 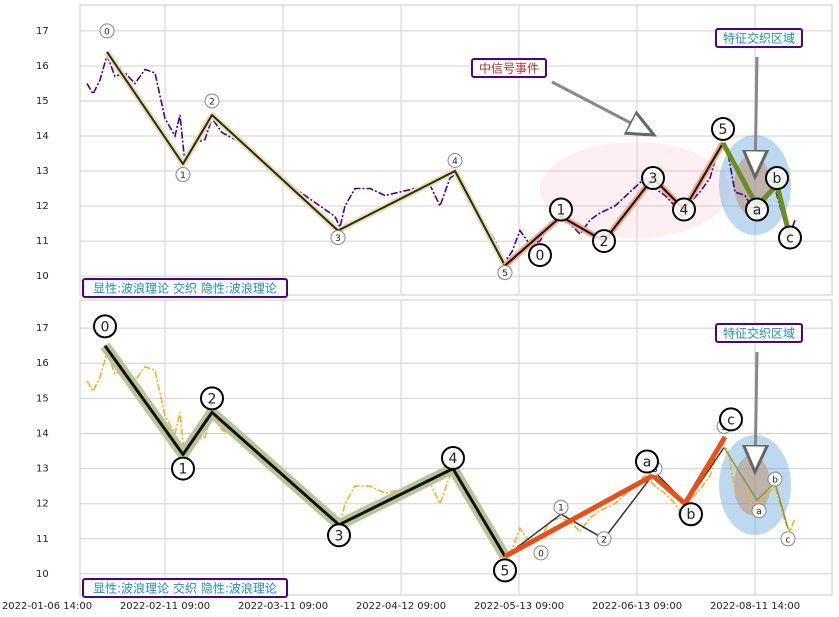 What do you see at coordinates (42, 136) in the screenshot?
I see `y-tick-label: 14` at bounding box center [42, 136].